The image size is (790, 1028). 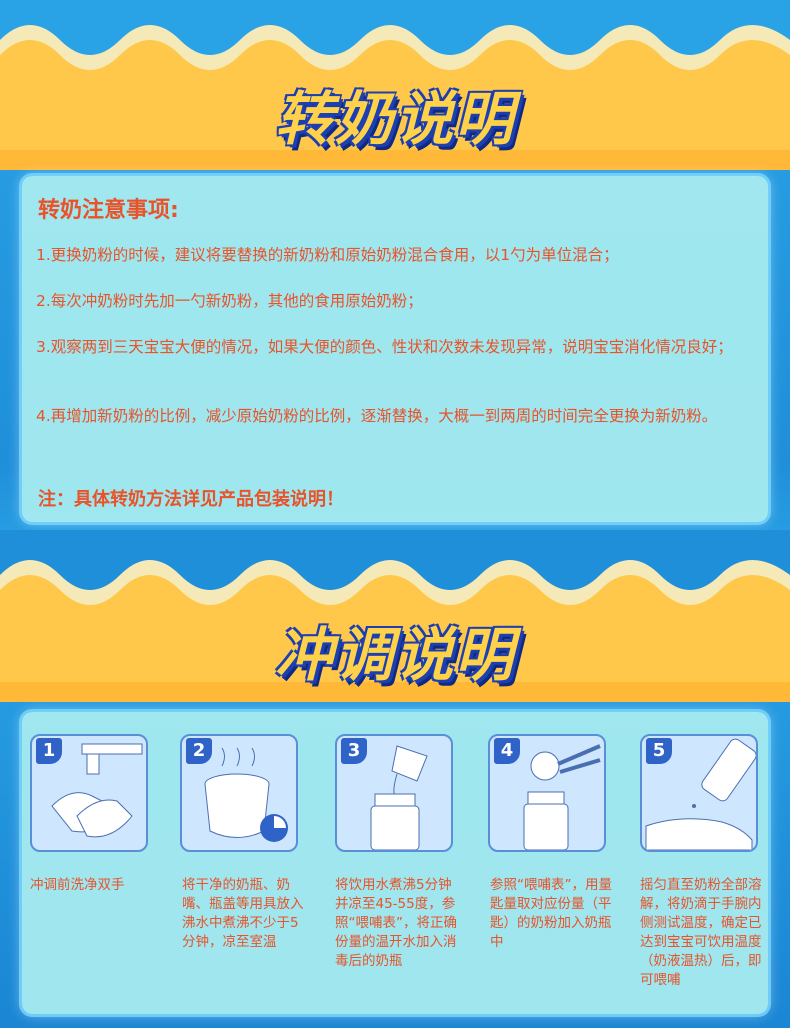 I want to click on pouring-water-icon, so click(x=399, y=797).